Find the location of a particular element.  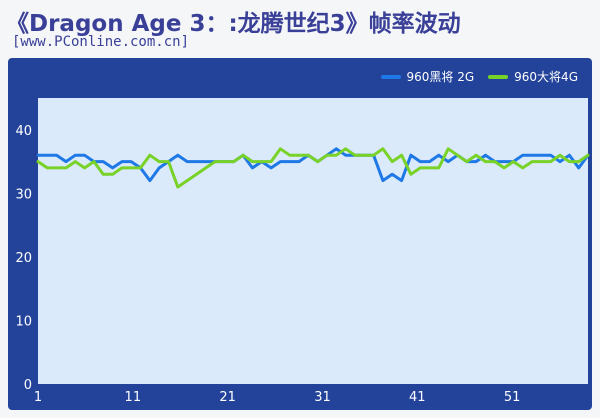

legend-label-series-2: 960大将4G is located at coordinates (546, 77).